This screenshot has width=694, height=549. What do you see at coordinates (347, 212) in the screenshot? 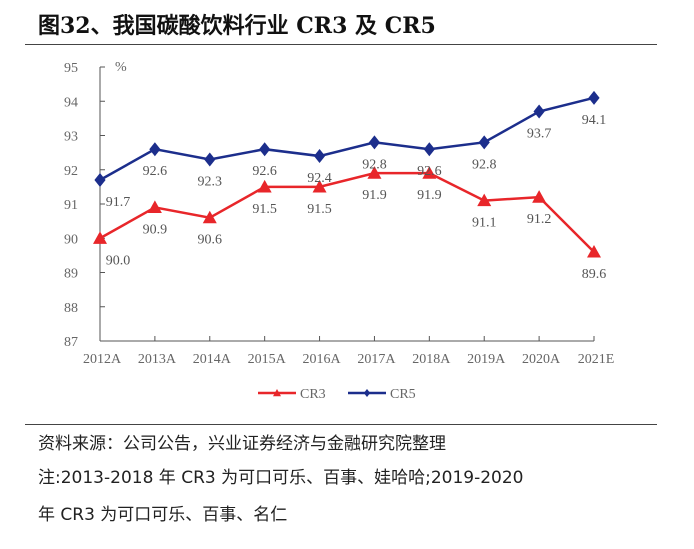
I see `cr3-series-line` at bounding box center [347, 212].